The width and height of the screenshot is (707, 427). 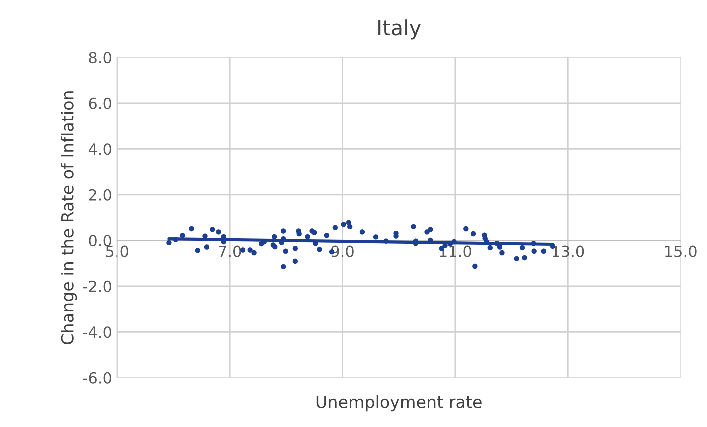 What do you see at coordinates (69, 218) in the screenshot?
I see `y-axis-title: Change in the Rate of Inflation` at bounding box center [69, 218].